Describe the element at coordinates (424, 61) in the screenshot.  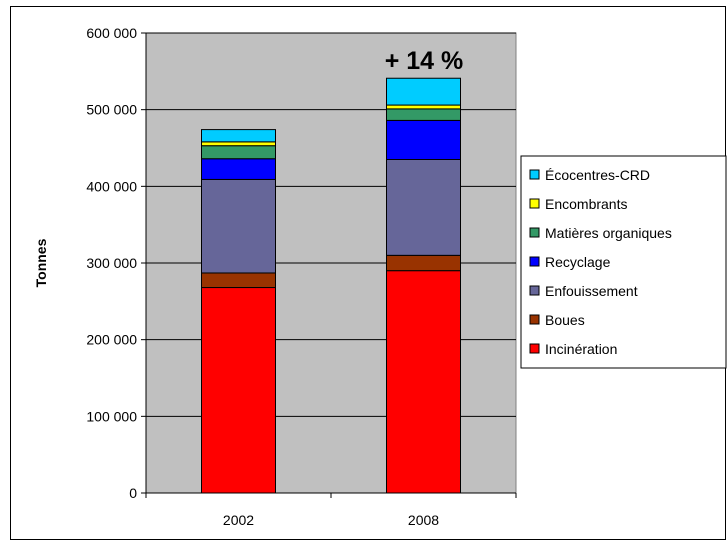
I see `annotation-increase: + 14 %` at that location.